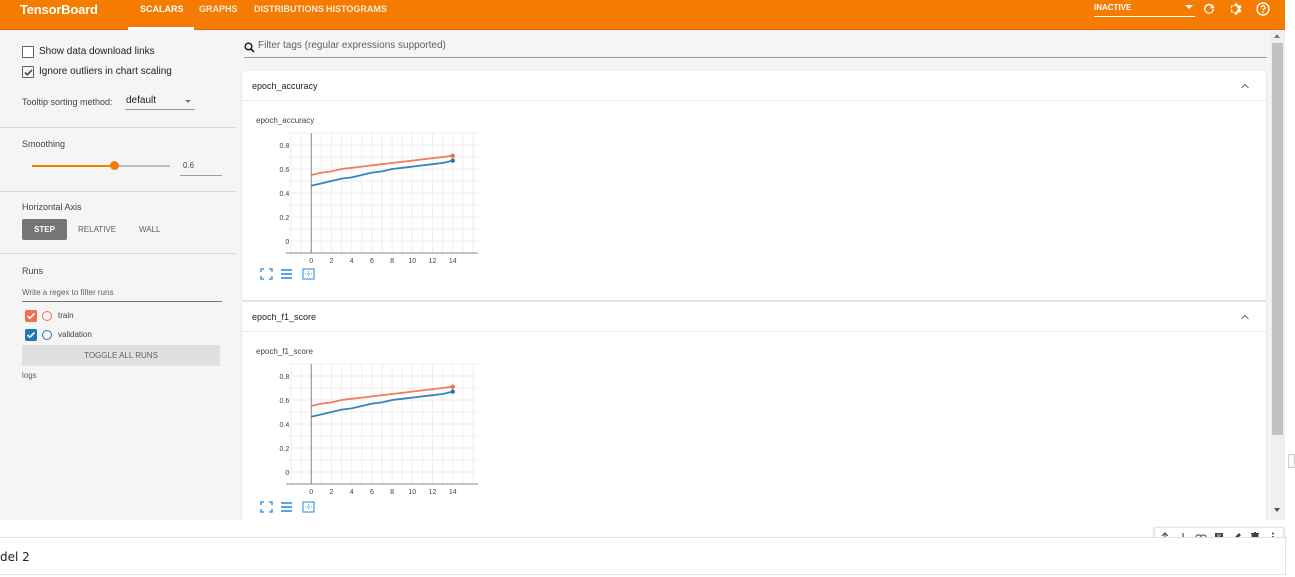  I want to click on smoothing-slider-knob, so click(115, 165).